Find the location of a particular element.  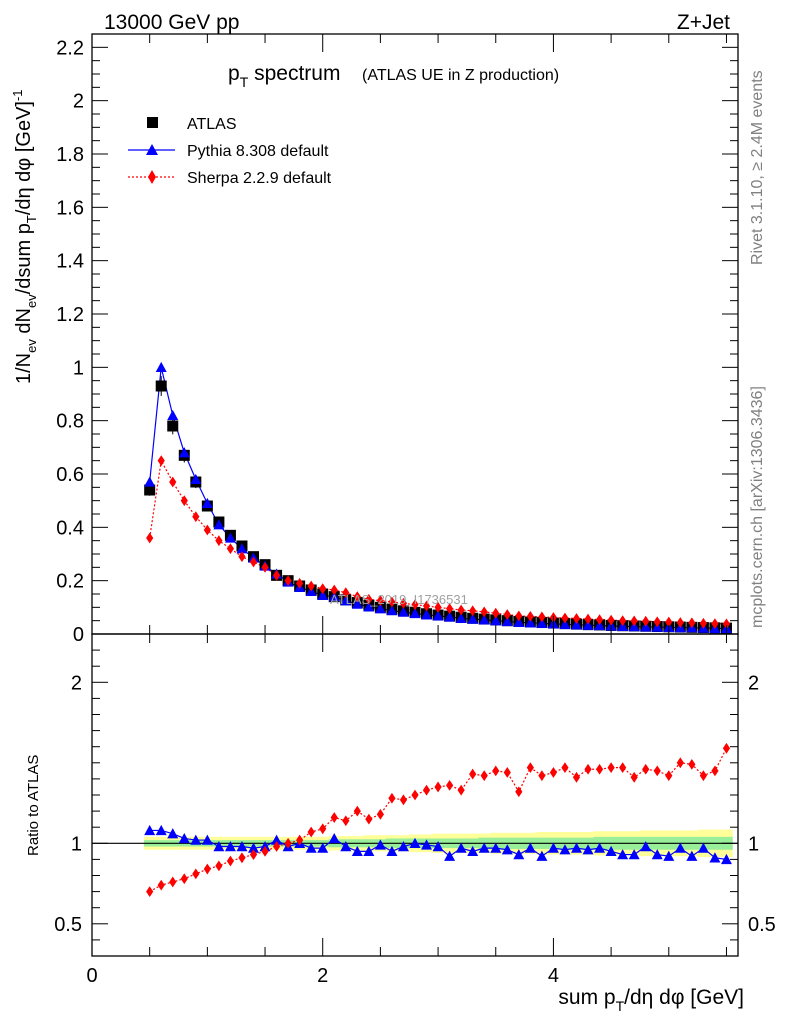

main-y-tick-label: 0.4 is located at coordinates (70, 528).